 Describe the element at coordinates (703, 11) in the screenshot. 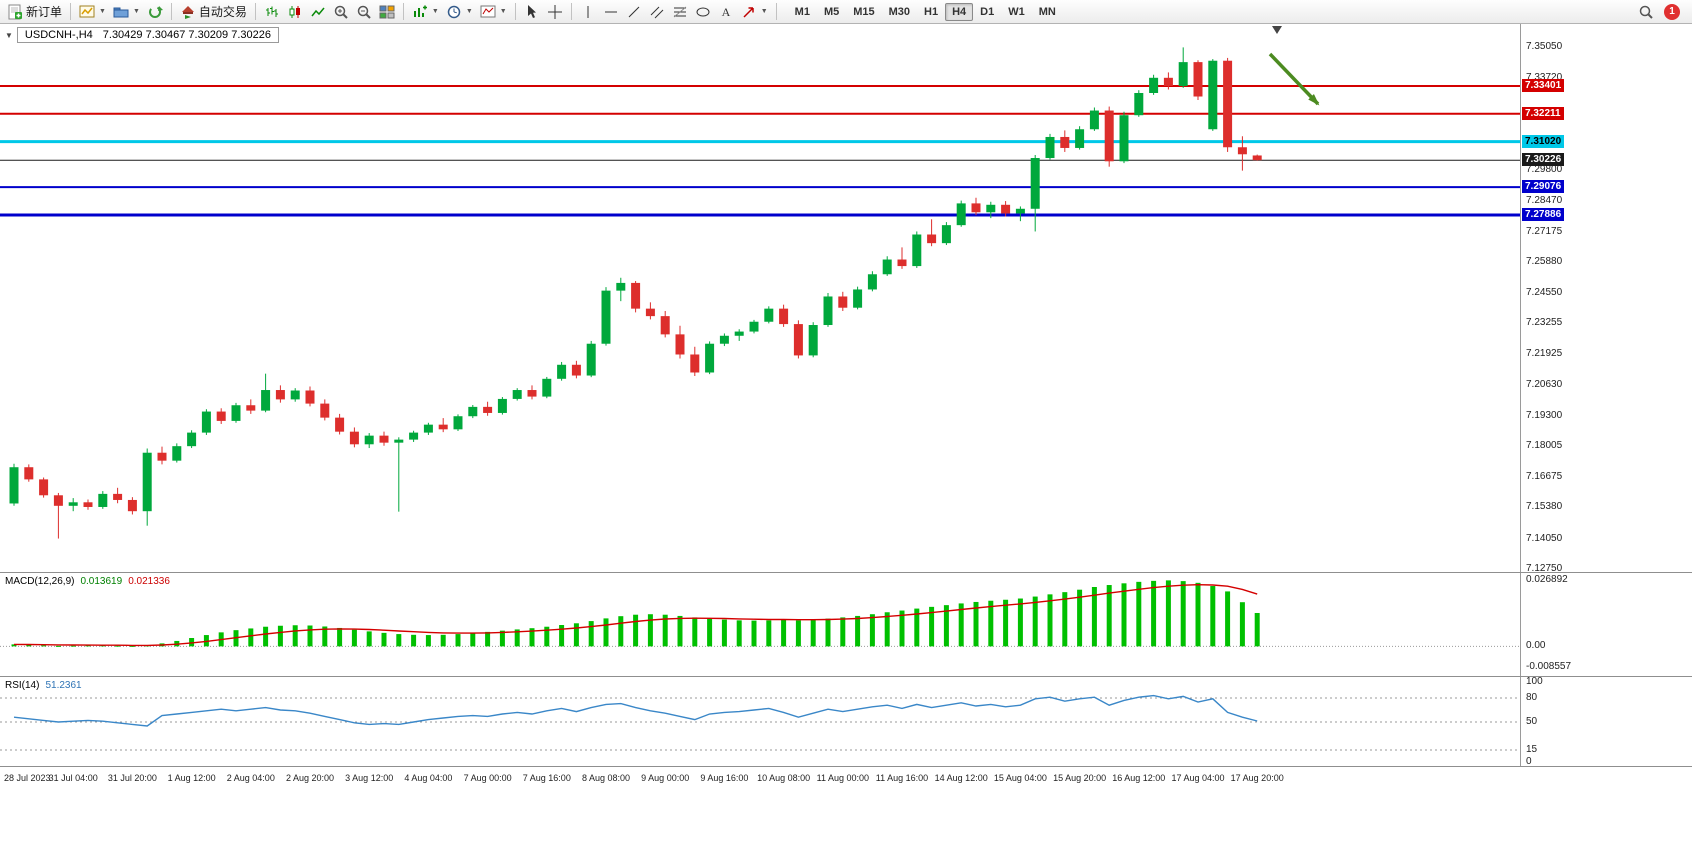

I see `shapes-button` at that location.